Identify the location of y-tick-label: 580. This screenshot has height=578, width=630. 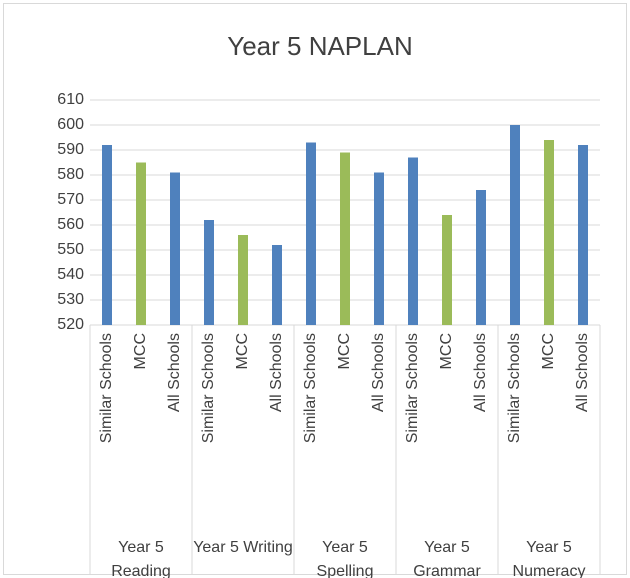
(70, 174).